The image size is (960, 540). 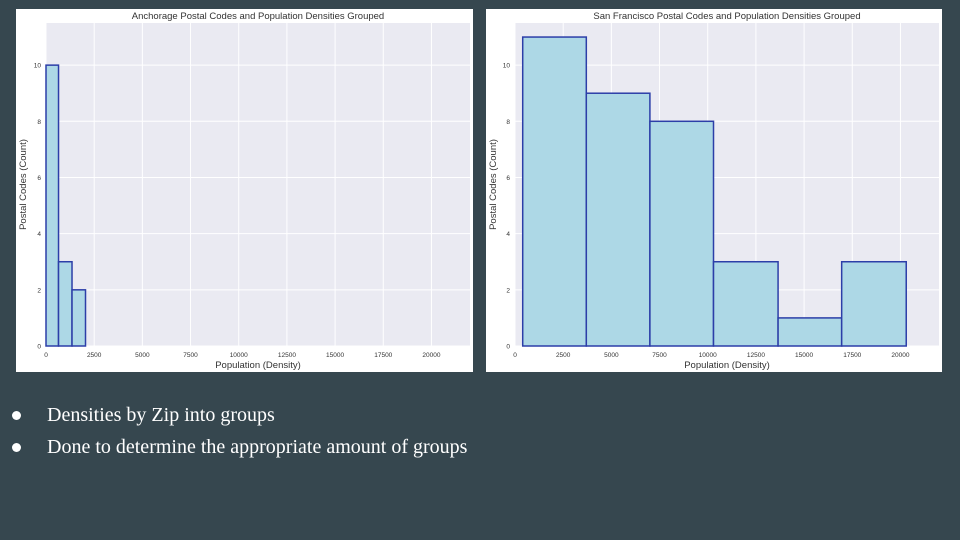 What do you see at coordinates (161, 415) in the screenshot?
I see `bullet-text: Densities by Zip into groups` at bounding box center [161, 415].